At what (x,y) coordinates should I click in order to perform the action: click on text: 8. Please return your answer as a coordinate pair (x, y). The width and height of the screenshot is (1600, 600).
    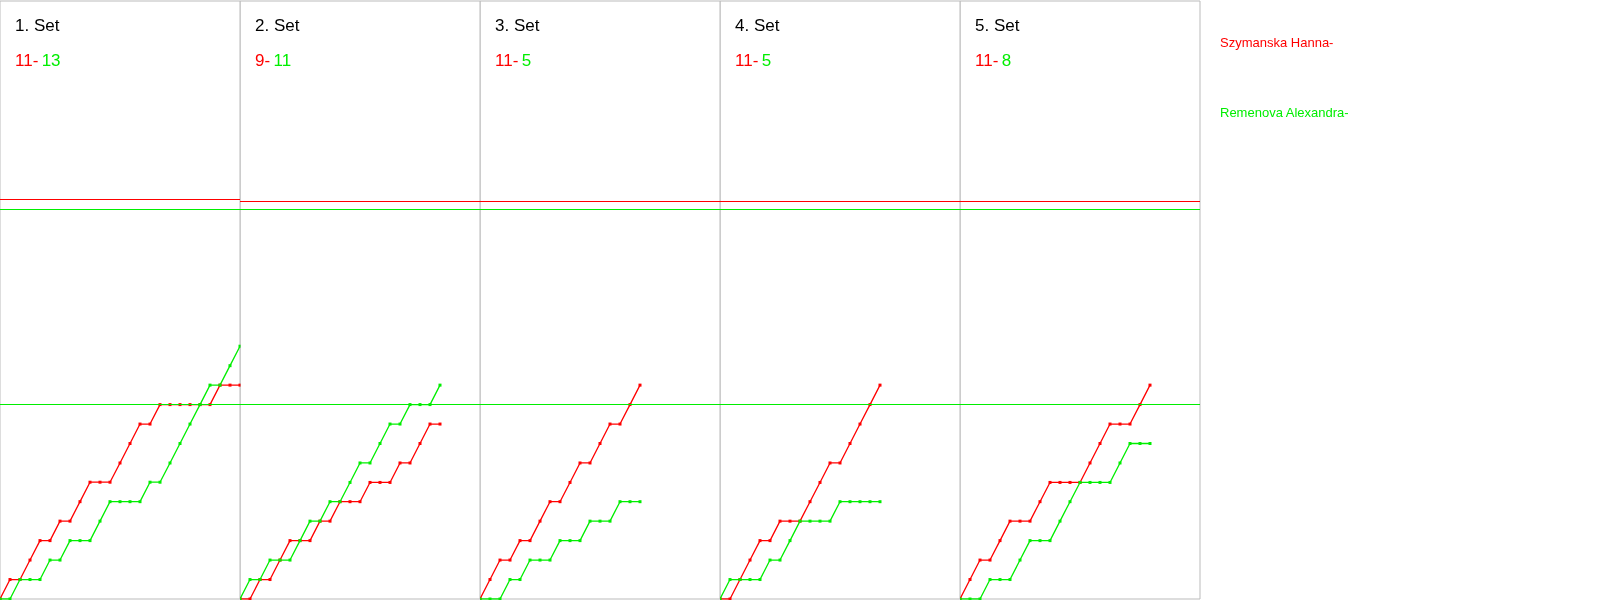
    Looking at the image, I should click on (1006, 60).